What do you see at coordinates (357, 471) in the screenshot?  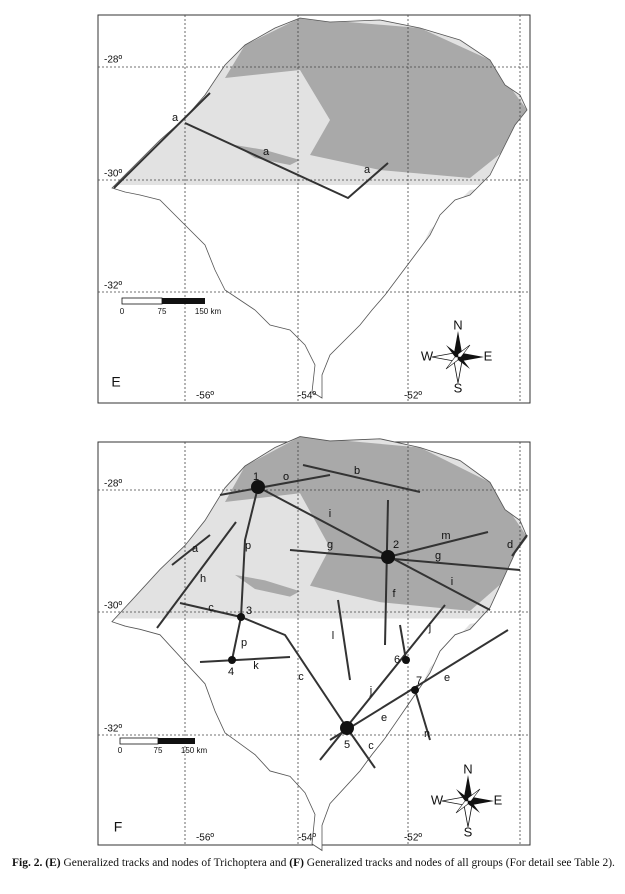 I see `track-label: b` at bounding box center [357, 471].